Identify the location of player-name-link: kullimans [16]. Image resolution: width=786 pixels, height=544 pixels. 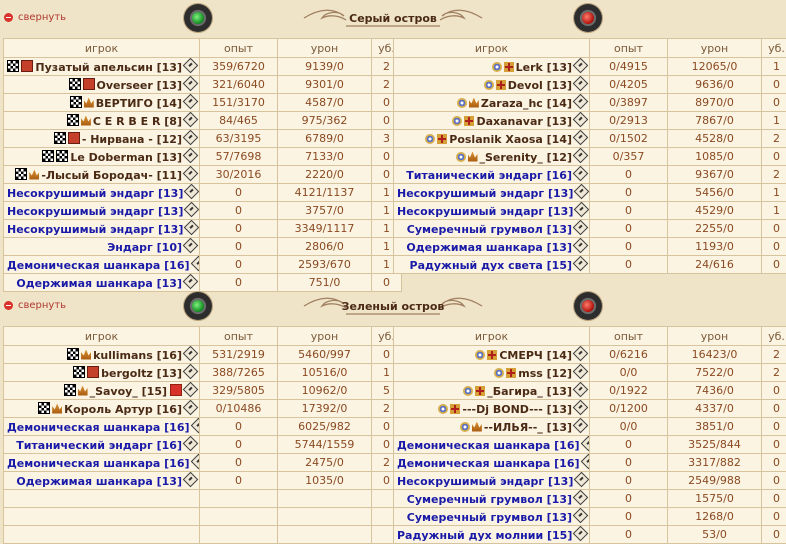
(137, 355).